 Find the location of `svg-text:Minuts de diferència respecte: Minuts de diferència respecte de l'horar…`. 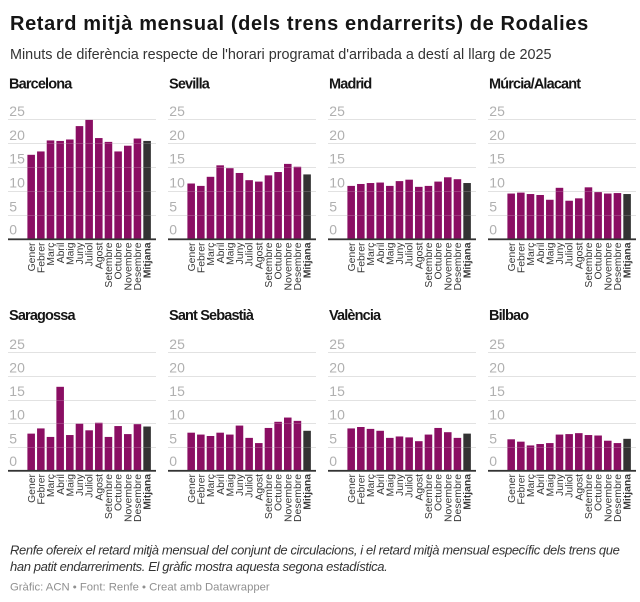

svg-text:Minuts de diferència respecte: Minuts de diferència respecte de l'horar… is located at coordinates (280, 55).